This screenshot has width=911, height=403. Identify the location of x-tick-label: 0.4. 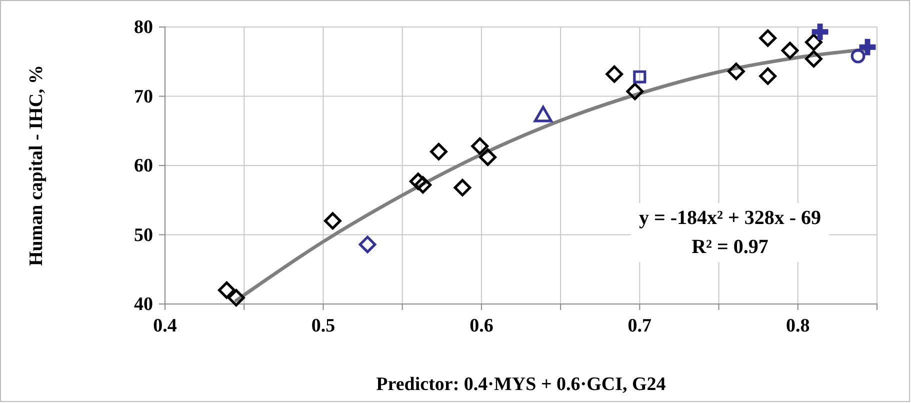
(165, 325).